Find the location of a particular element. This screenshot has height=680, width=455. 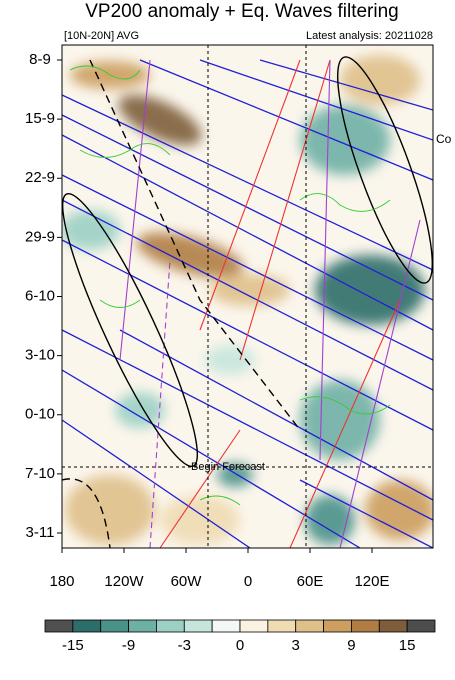

colorbar-label: -9 is located at coordinates (128, 645).